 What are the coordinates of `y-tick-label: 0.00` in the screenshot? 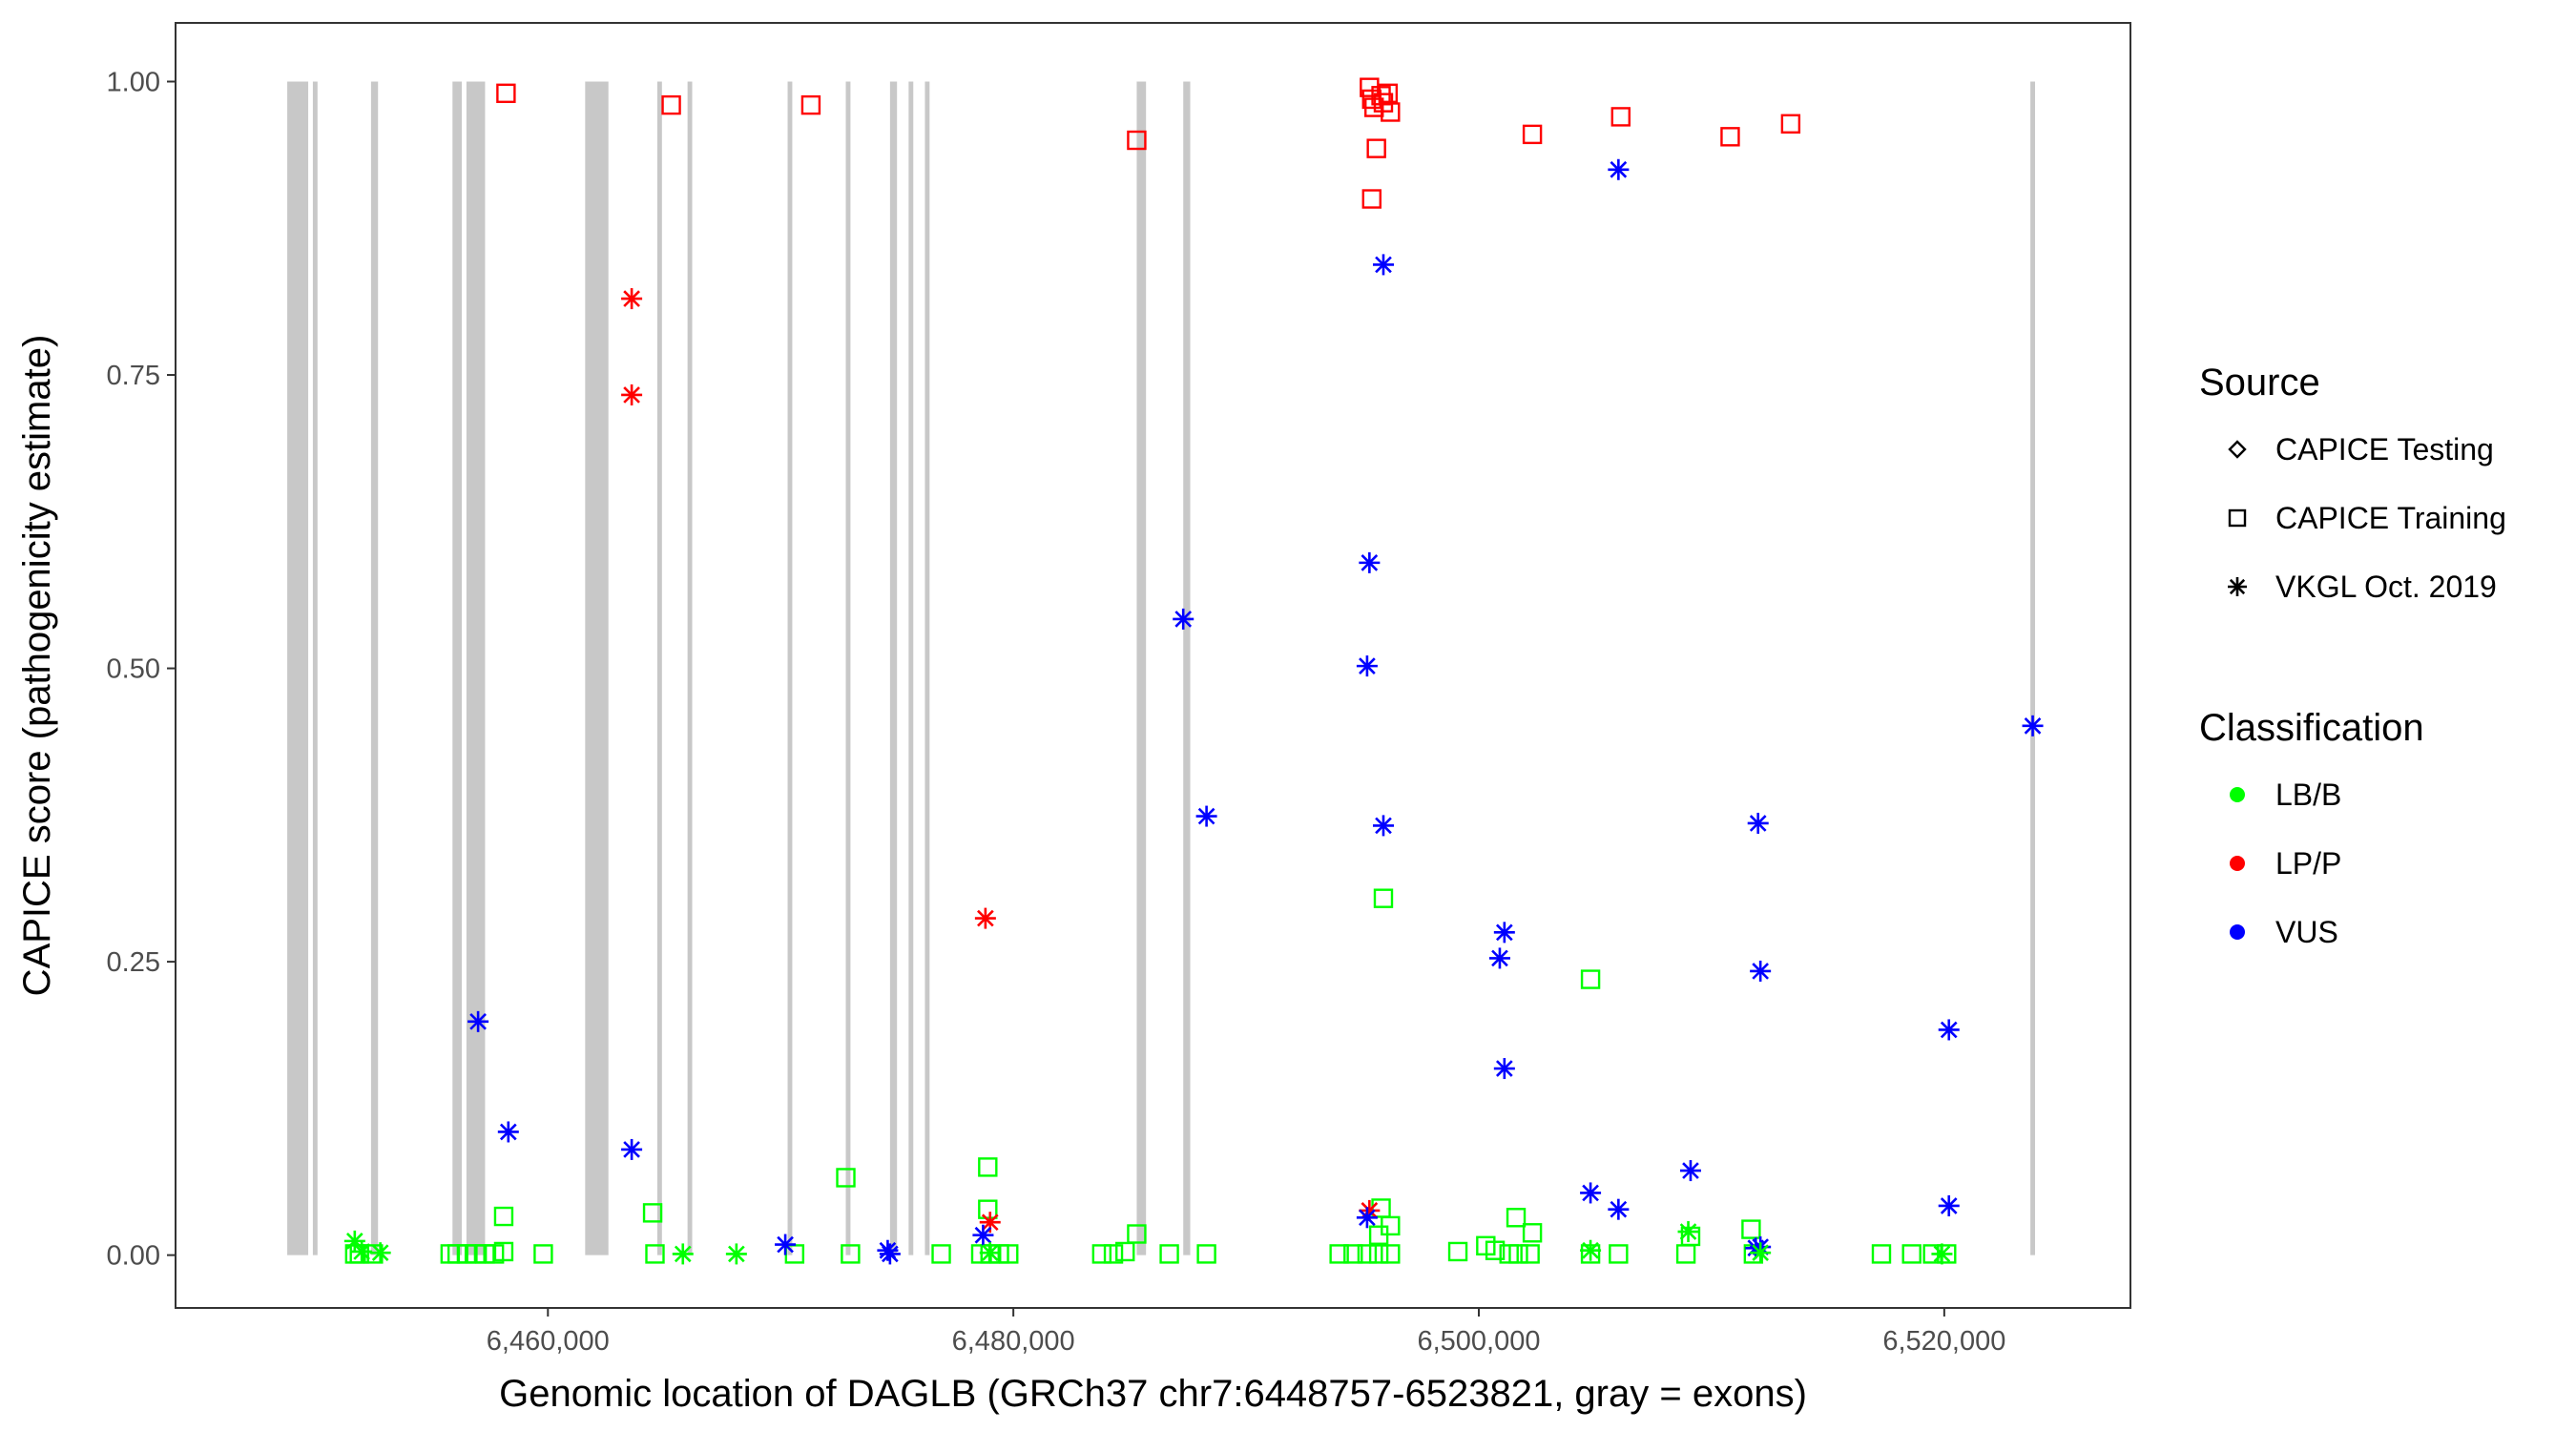 It's located at (133, 1256).